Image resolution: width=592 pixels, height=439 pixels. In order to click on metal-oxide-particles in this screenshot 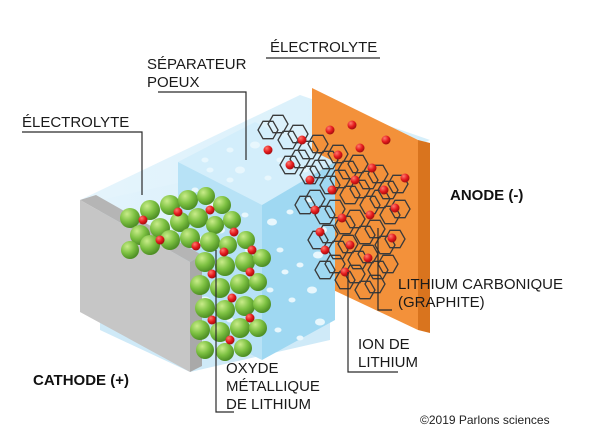, I will do `click(195, 274)`.